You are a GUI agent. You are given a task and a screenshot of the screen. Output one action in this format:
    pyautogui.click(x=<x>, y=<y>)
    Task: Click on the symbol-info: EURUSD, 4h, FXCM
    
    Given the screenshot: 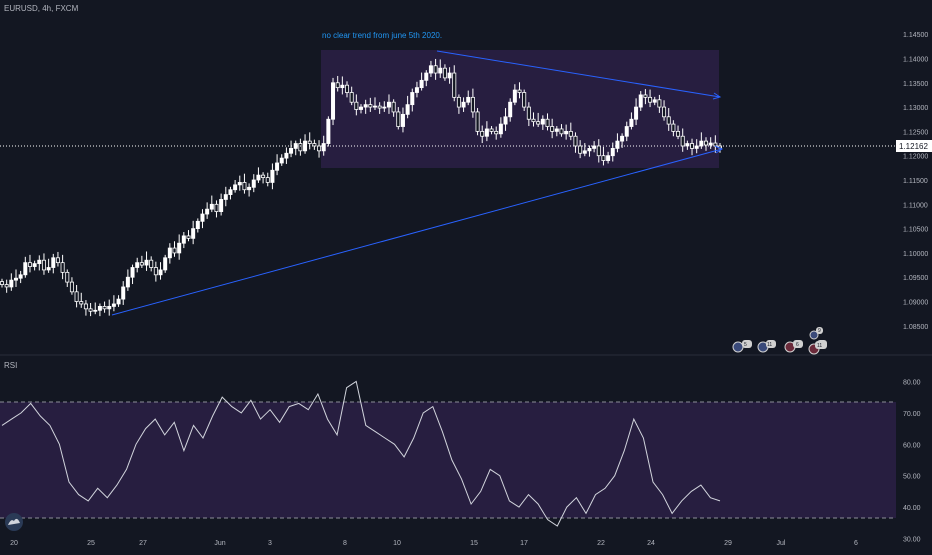 What is the action you would take?
    pyautogui.click(x=41, y=8)
    